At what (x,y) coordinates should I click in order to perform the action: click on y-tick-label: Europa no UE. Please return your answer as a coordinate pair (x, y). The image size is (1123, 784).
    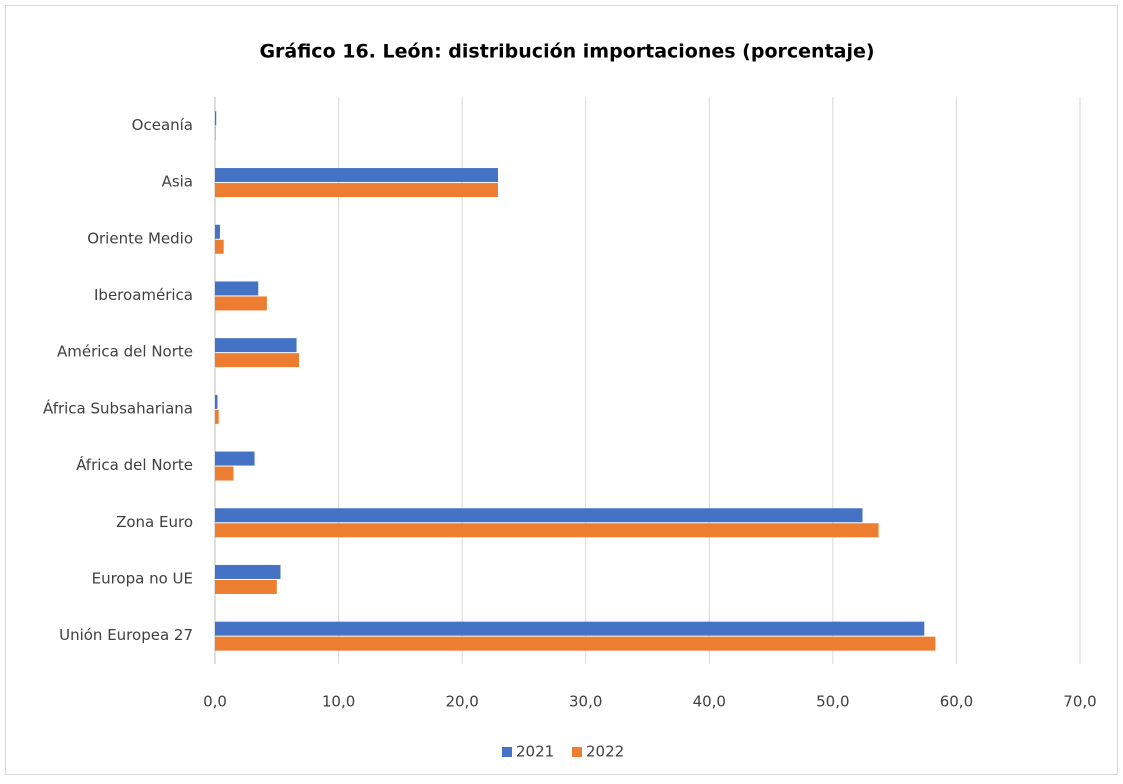
    Looking at the image, I should click on (142, 578).